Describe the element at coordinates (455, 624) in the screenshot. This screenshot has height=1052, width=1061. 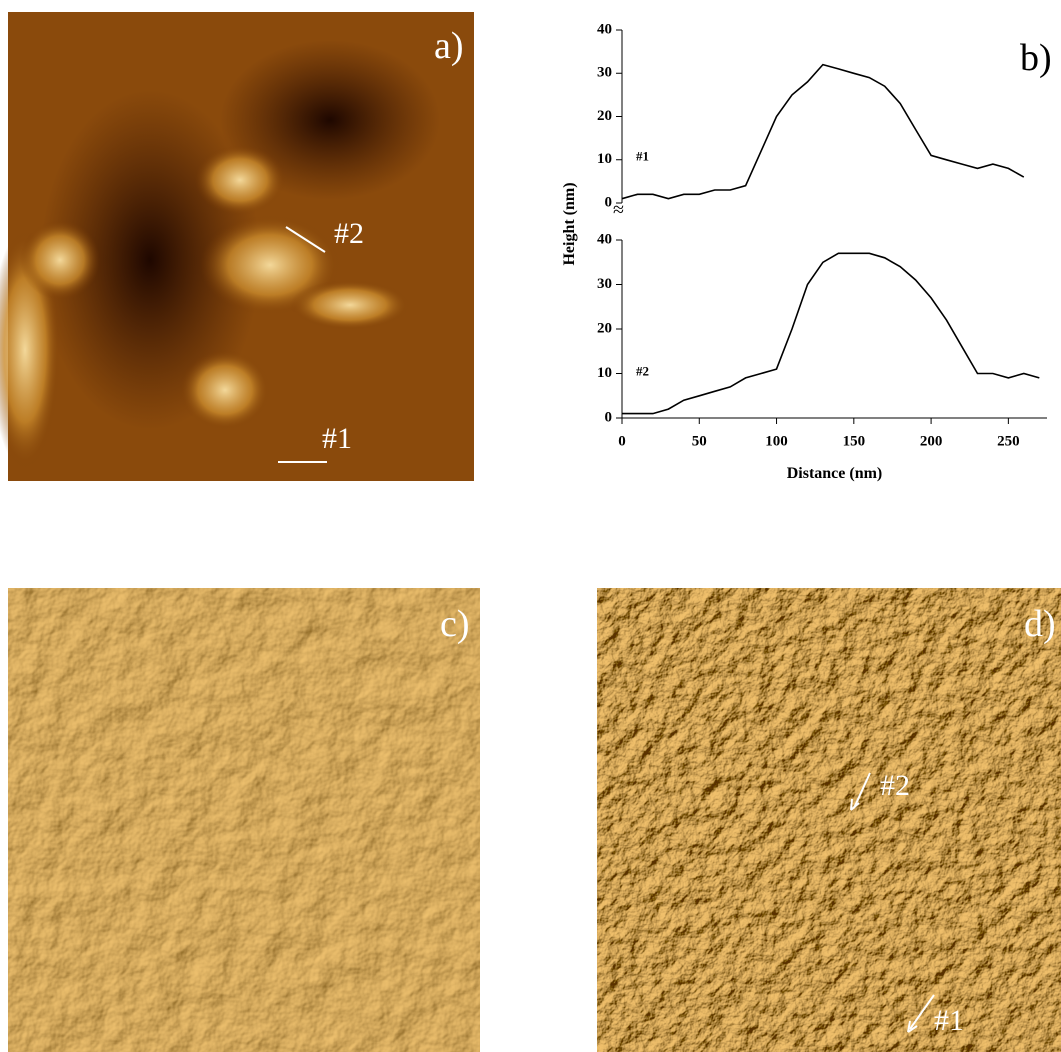
I see `panel-label: c)` at that location.